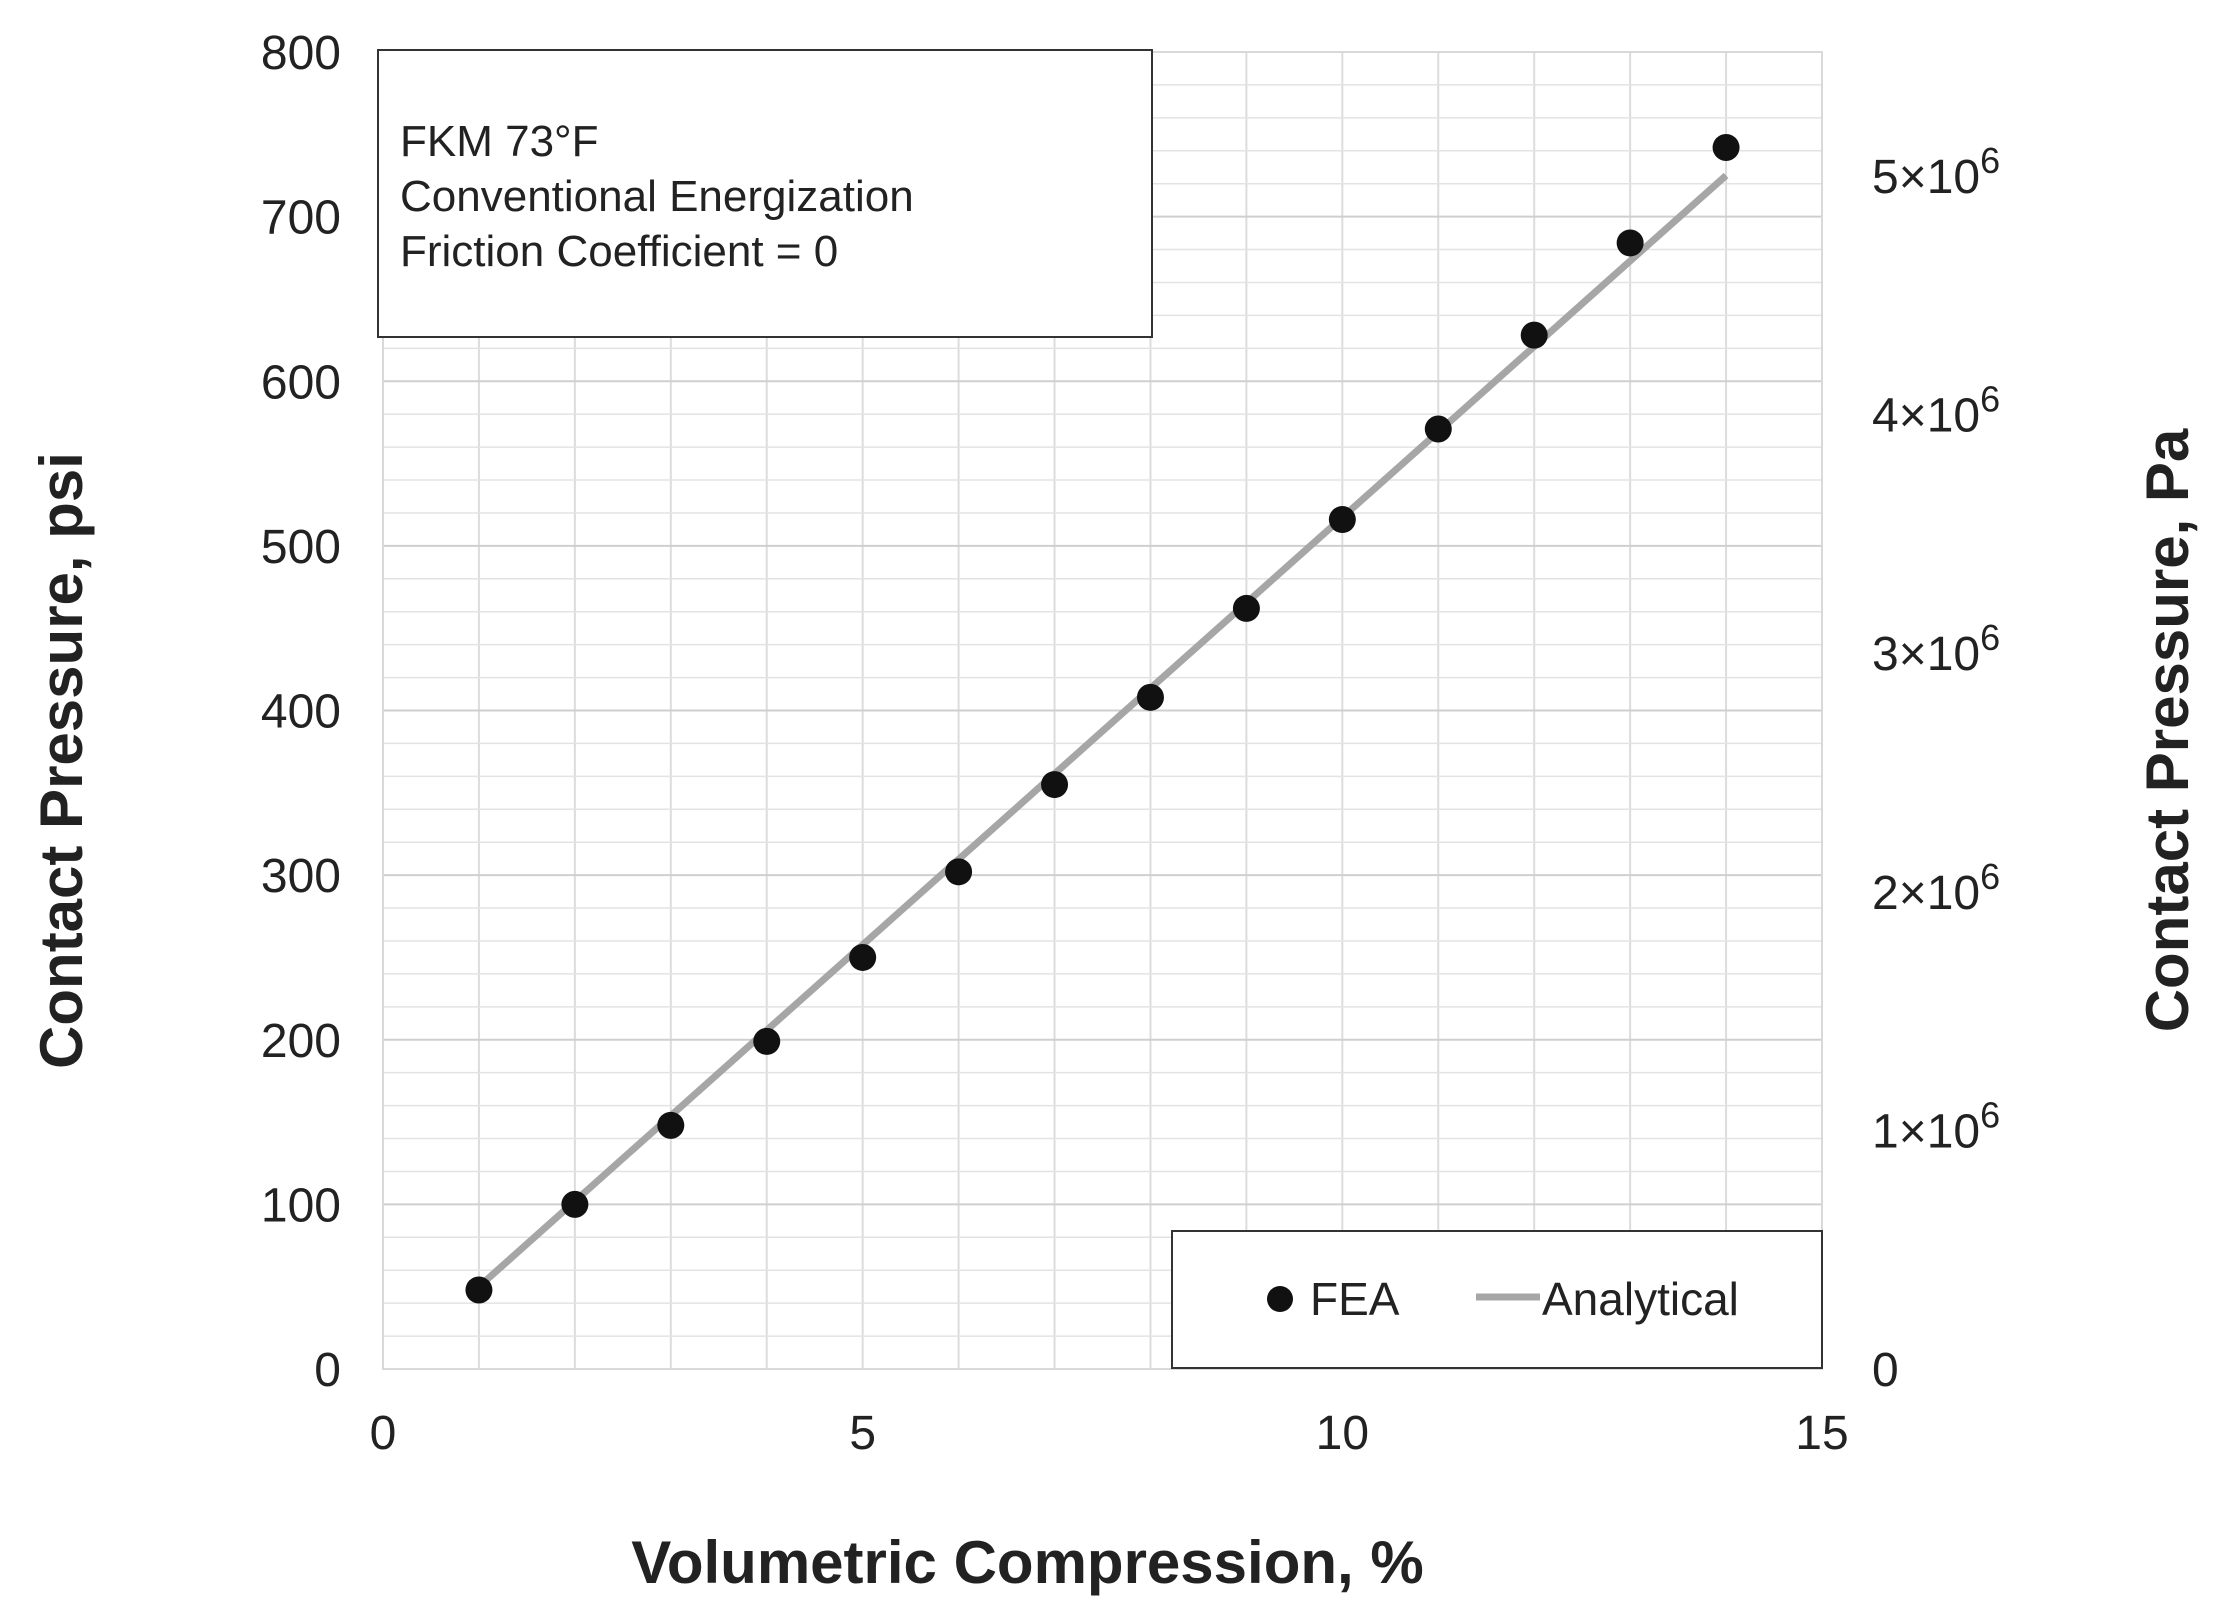  Describe the element at coordinates (619, 251) in the screenshot. I see `annotation-line-3: Friction Coefficient = 0` at that location.